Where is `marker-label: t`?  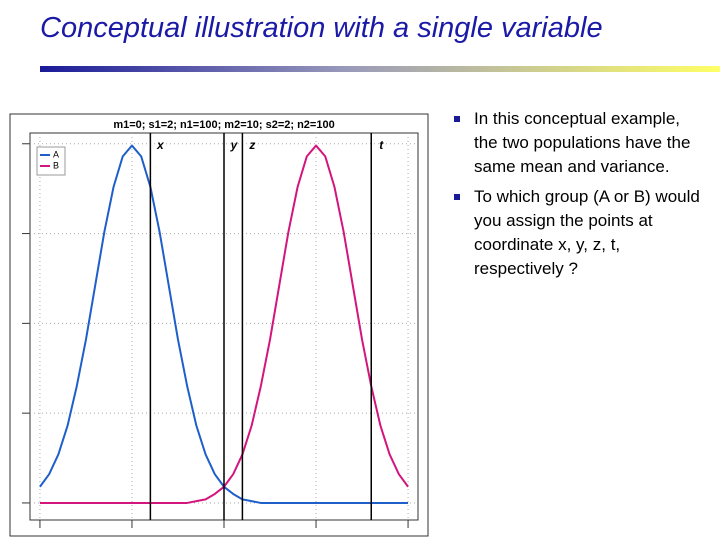
marker-label: t is located at coordinates (381, 145).